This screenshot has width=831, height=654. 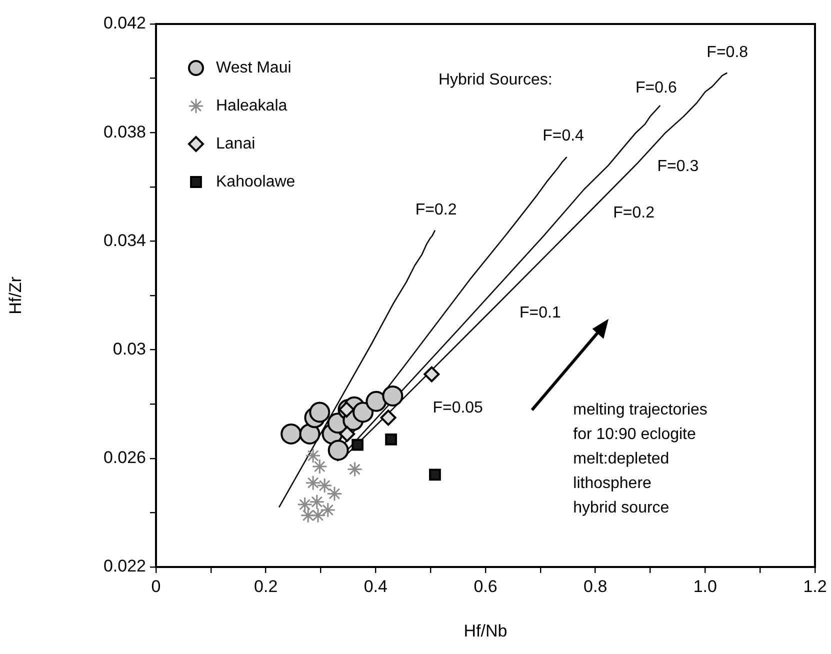 What do you see at coordinates (376, 586) in the screenshot?
I see `x-tick-label: 0.4` at bounding box center [376, 586].